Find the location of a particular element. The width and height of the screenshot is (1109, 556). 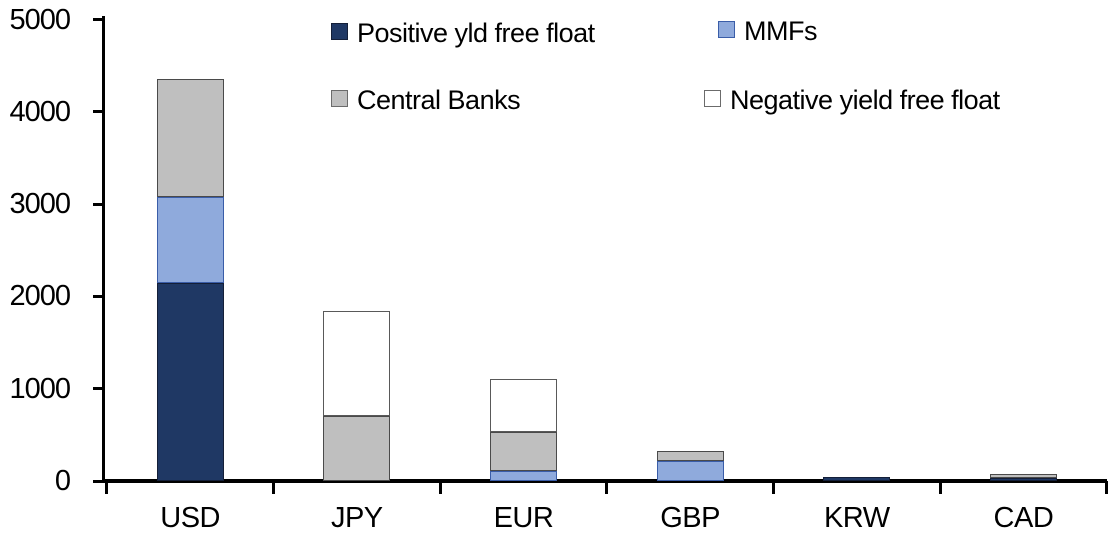

bar-jpy-negative-yield-free-float is located at coordinates (357, 364).